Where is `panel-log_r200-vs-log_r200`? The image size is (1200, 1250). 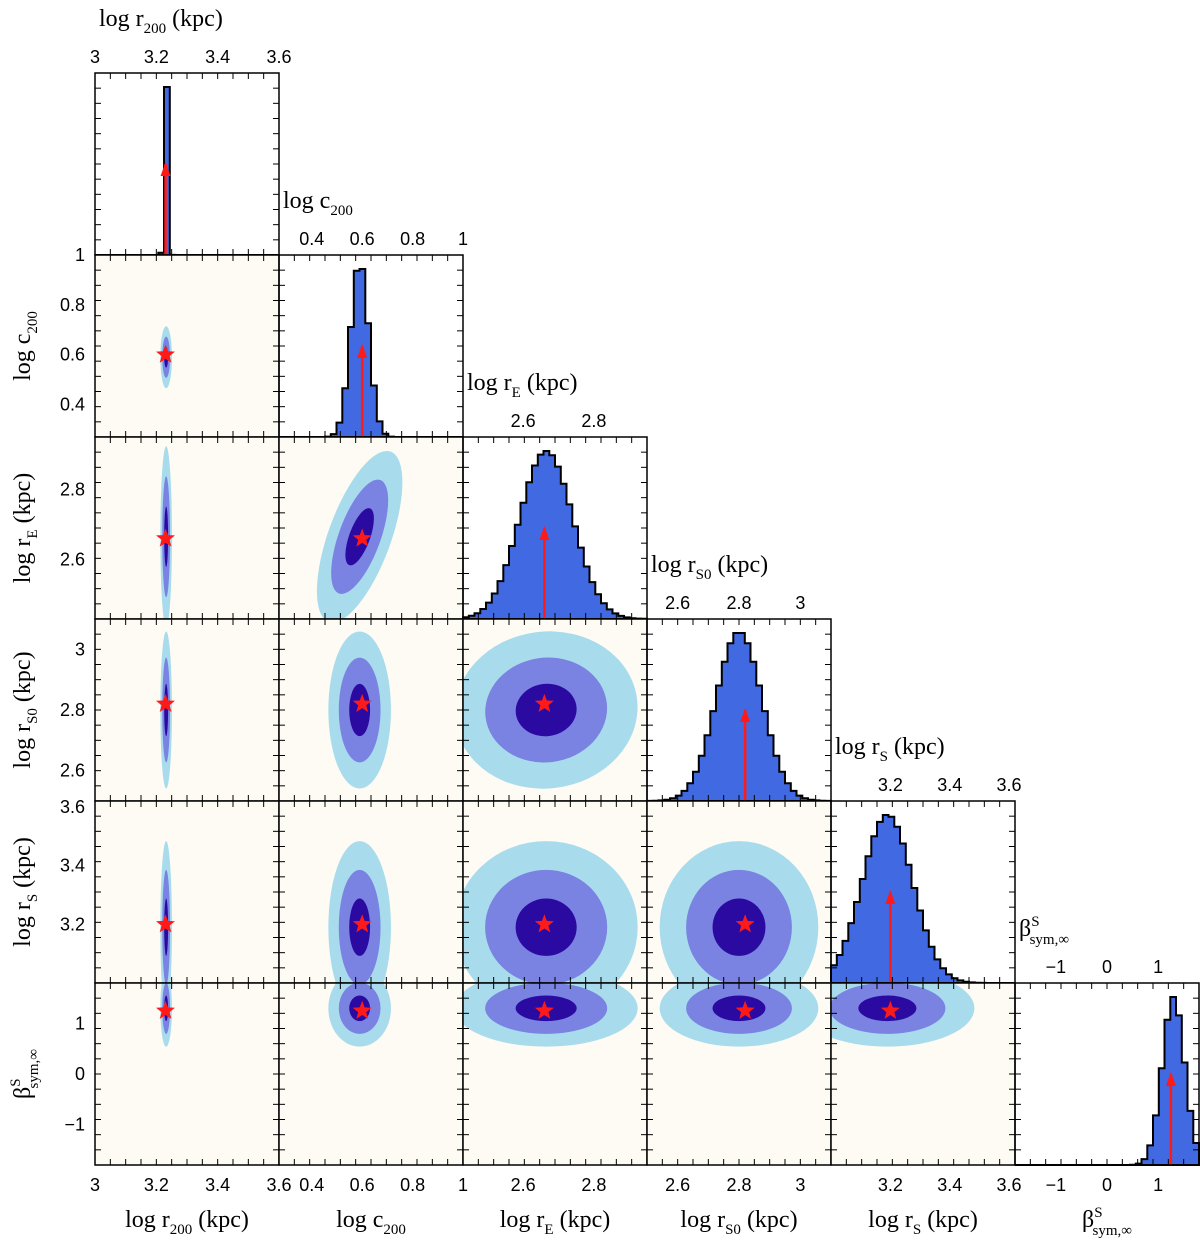 panel-log_r200-vs-log_r200 is located at coordinates (187, 164).